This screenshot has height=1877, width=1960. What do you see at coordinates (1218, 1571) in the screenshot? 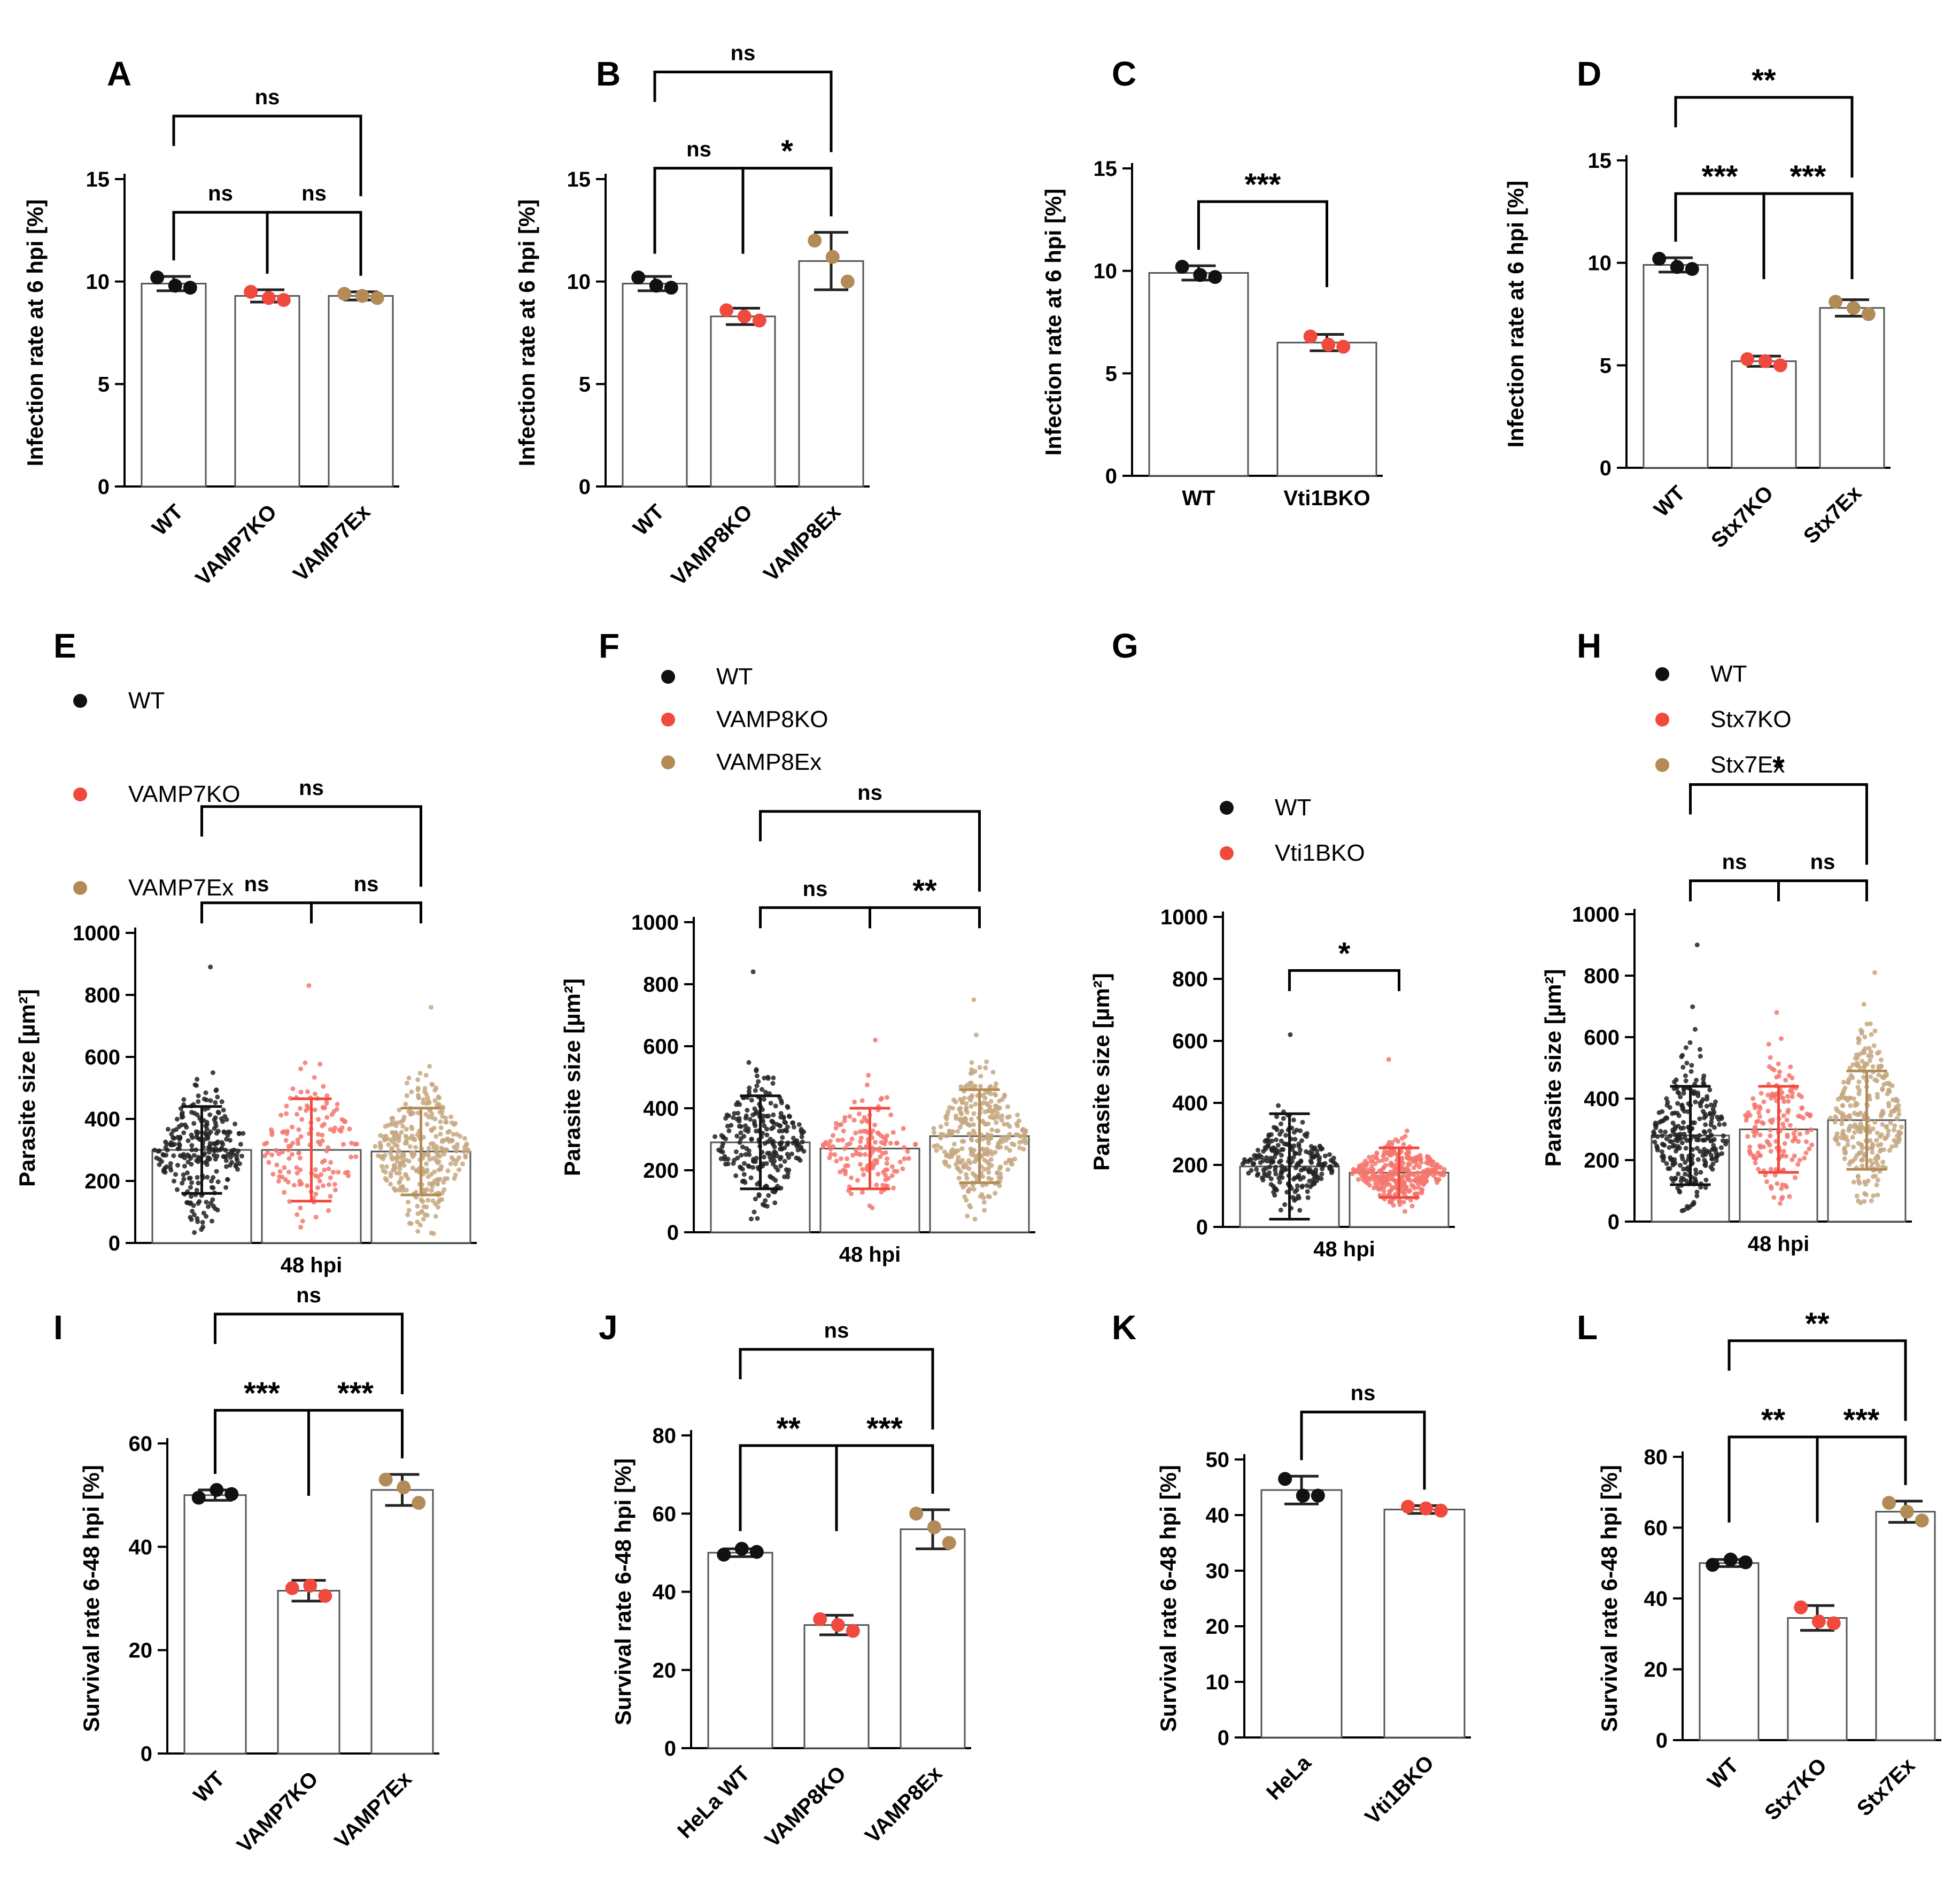
I see `y-tick-label: 30` at bounding box center [1218, 1571].